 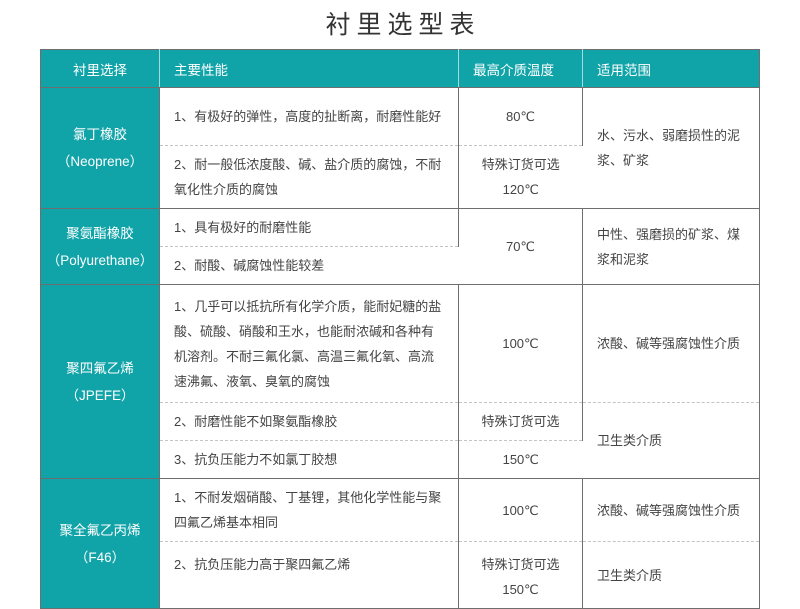 What do you see at coordinates (309, 575) in the screenshot?
I see `performance-item: 2、抗负压能力高于聚四氟乙烯` at bounding box center [309, 575].